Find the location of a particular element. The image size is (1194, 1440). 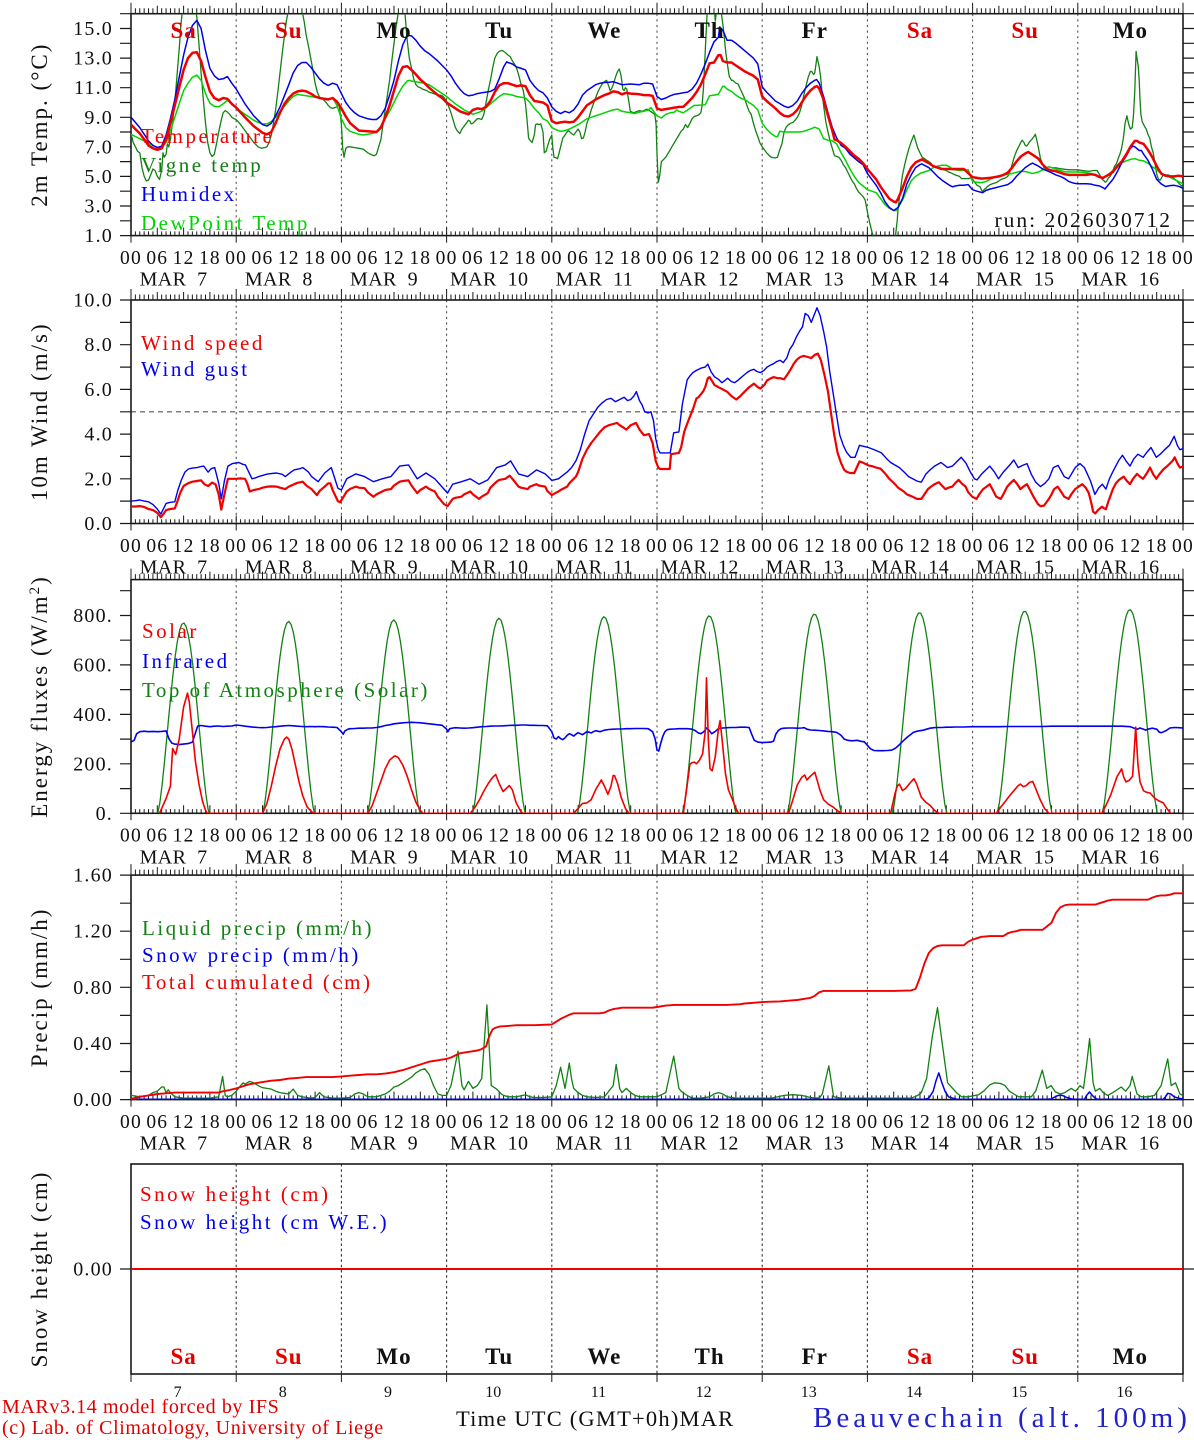

svg-text: 1.20 is located at coordinates (93, 932).